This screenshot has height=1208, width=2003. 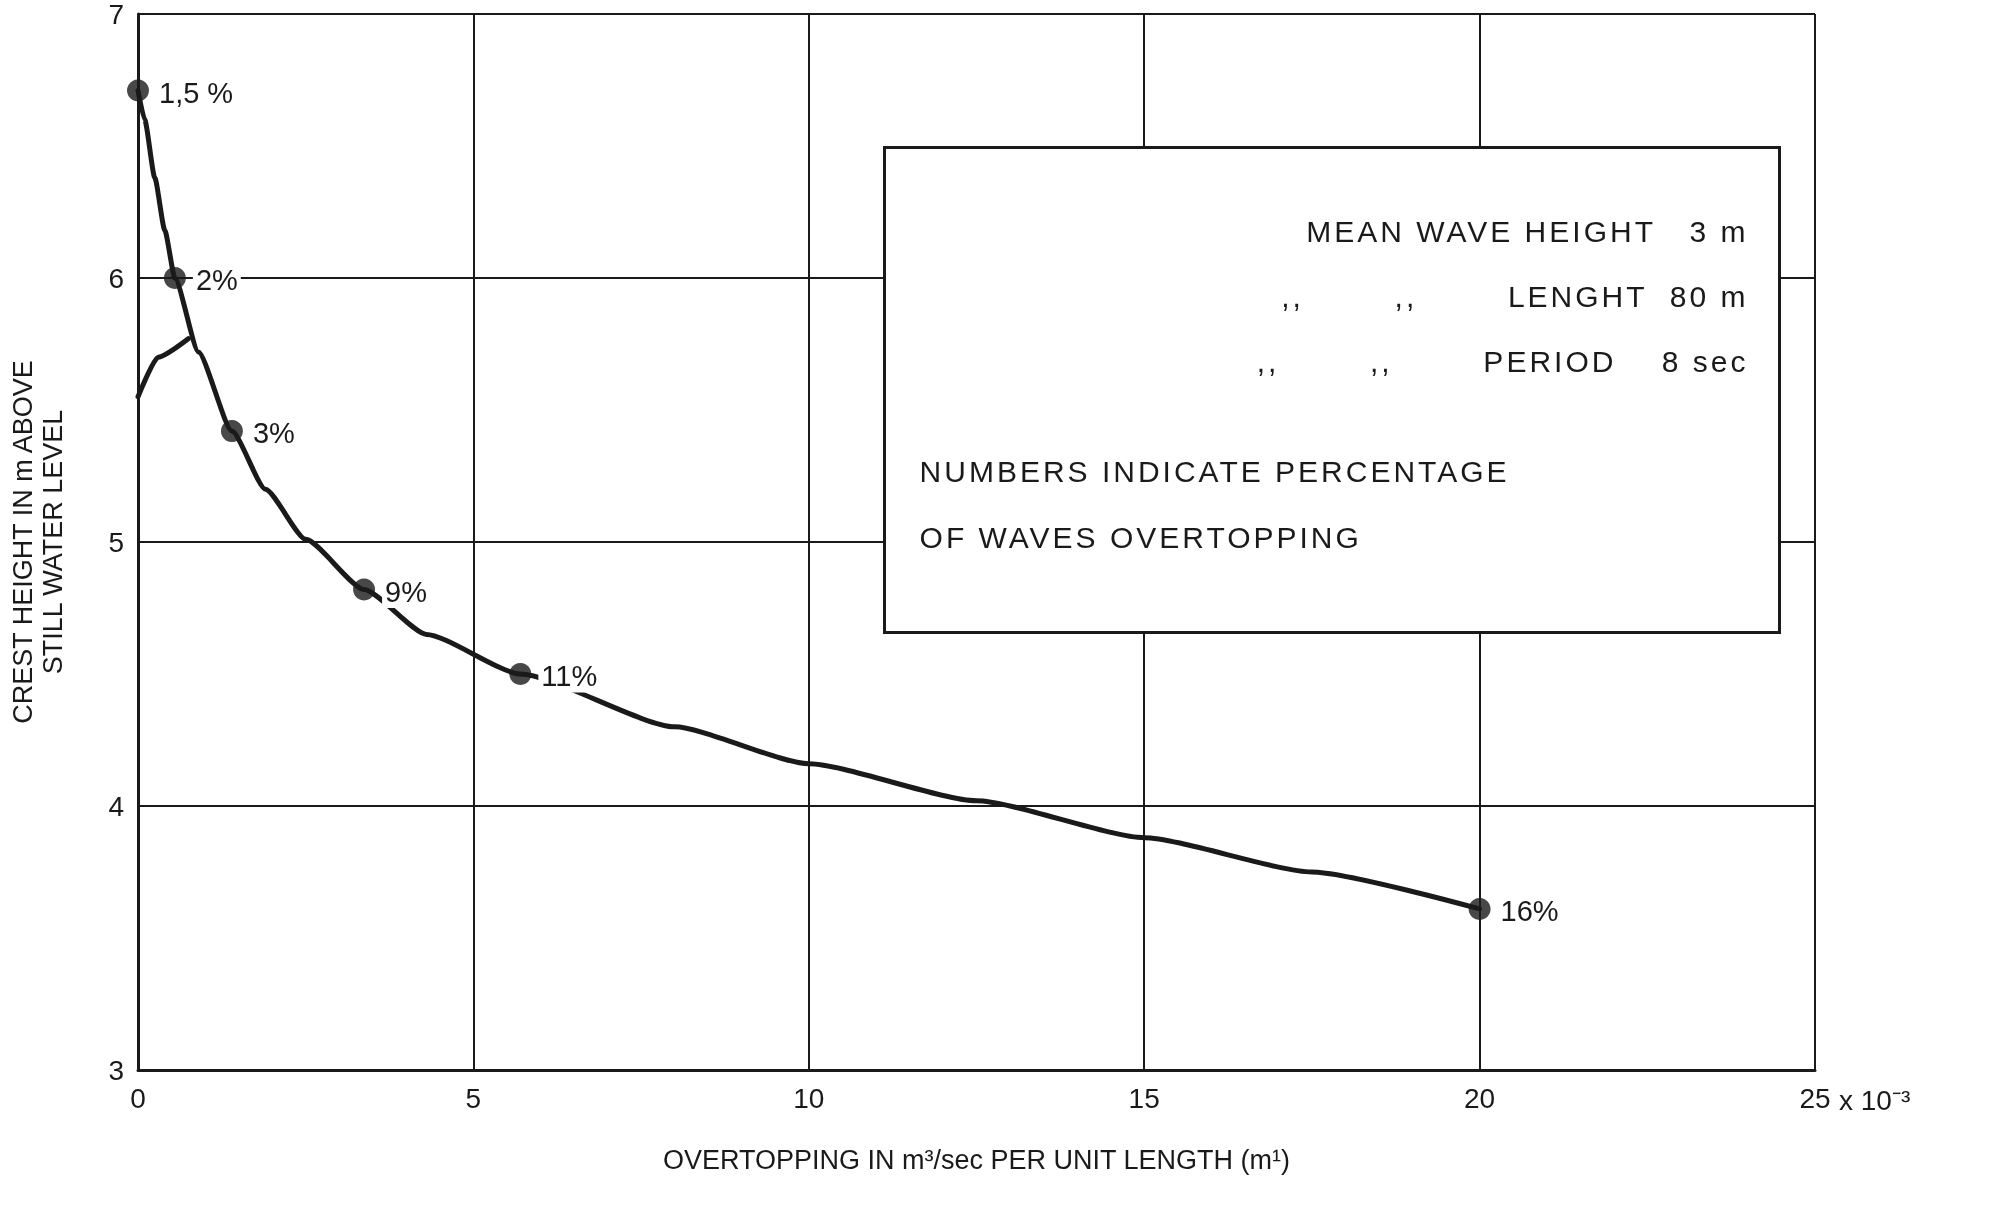 What do you see at coordinates (976, 1160) in the screenshot?
I see `x-axis-title: OVERTOPPING IN m³/sec PER UNIT LENGTH (m¹)` at bounding box center [976, 1160].